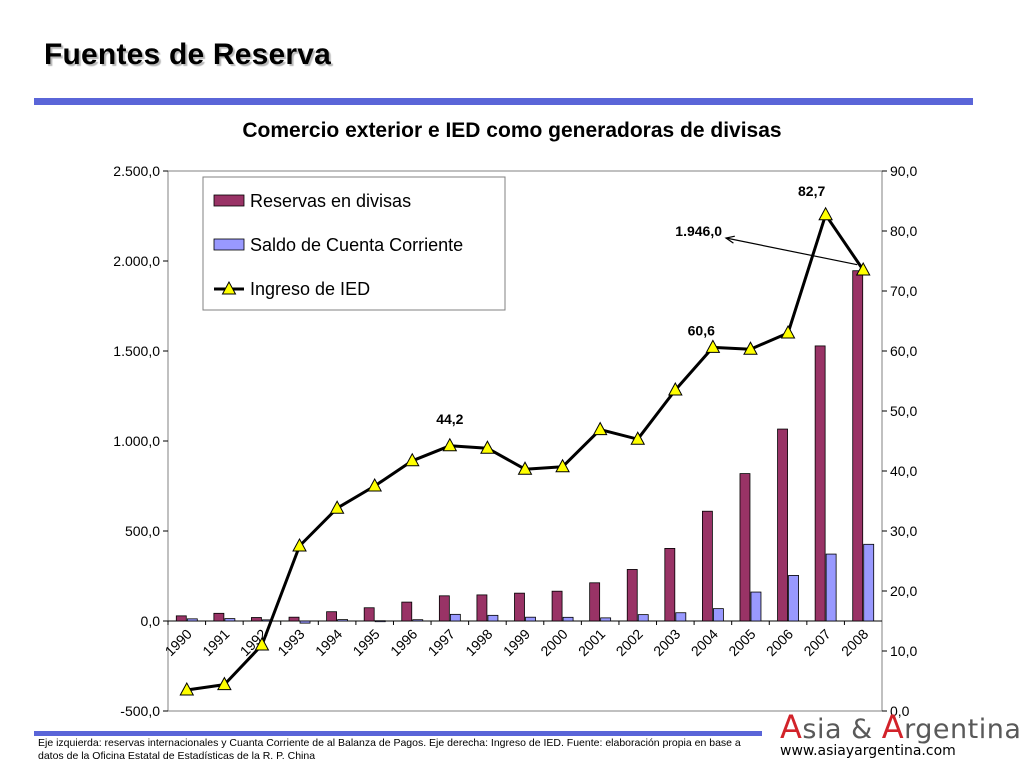  I want to click on bar-reservas-1999, so click(519, 607).